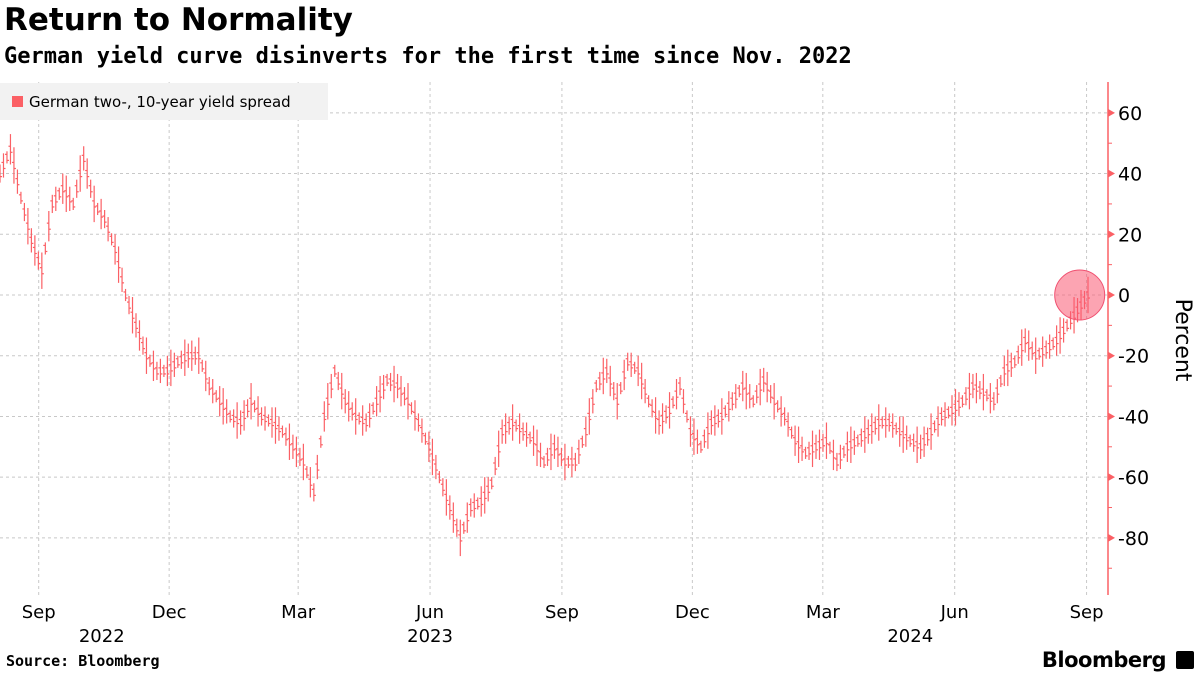 The image size is (1200, 675). Describe the element at coordinates (910, 636) in the screenshot. I see `x-year-label: 2024` at that location.